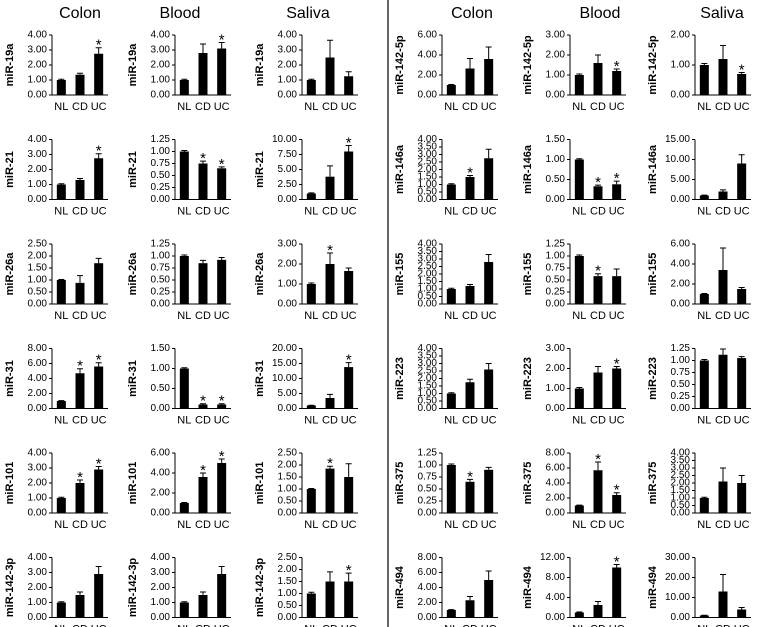 This screenshot has width=778, height=627. I want to click on panel: 0.00 1.00 2.00 3.00 miR-142-5p NL CD UC *, so click(574, 71).